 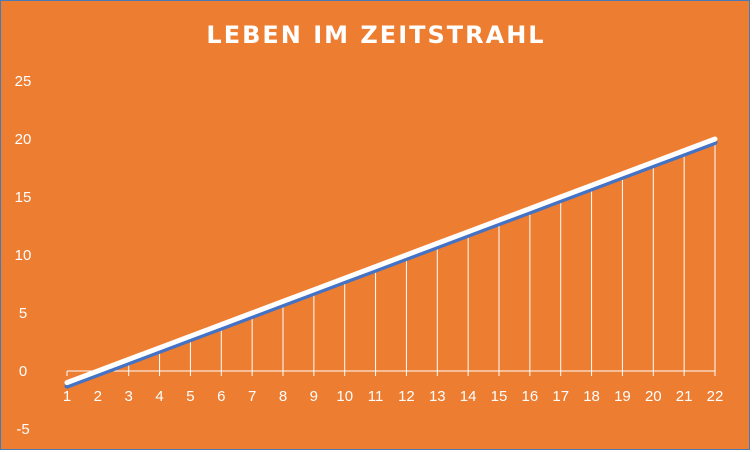 What do you see at coordinates (252, 396) in the screenshot?
I see `x-tick-label: 7` at bounding box center [252, 396].